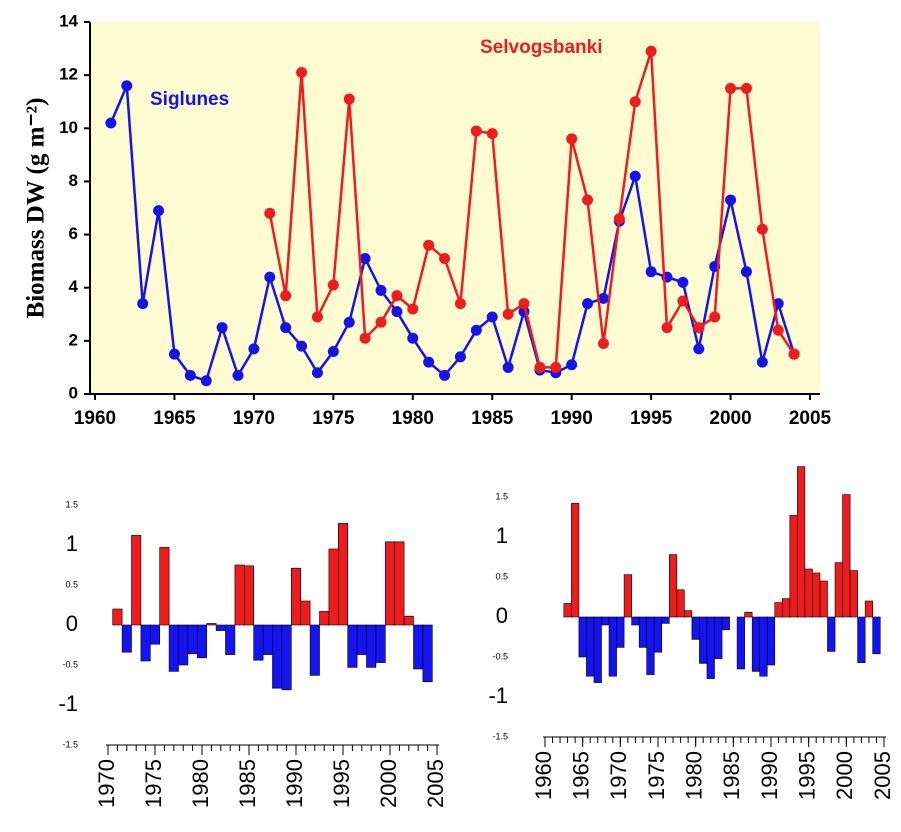  I want to click on y-tick-label: 2, so click(73, 339).